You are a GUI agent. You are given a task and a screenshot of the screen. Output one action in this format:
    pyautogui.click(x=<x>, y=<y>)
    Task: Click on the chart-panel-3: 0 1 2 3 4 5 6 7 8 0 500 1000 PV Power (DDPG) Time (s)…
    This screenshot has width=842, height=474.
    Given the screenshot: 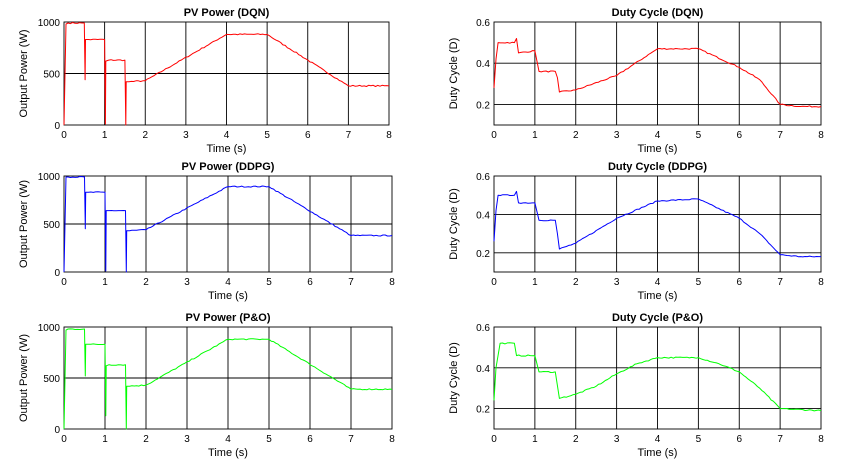 What is the action you would take?
    pyautogui.click(x=206, y=231)
    